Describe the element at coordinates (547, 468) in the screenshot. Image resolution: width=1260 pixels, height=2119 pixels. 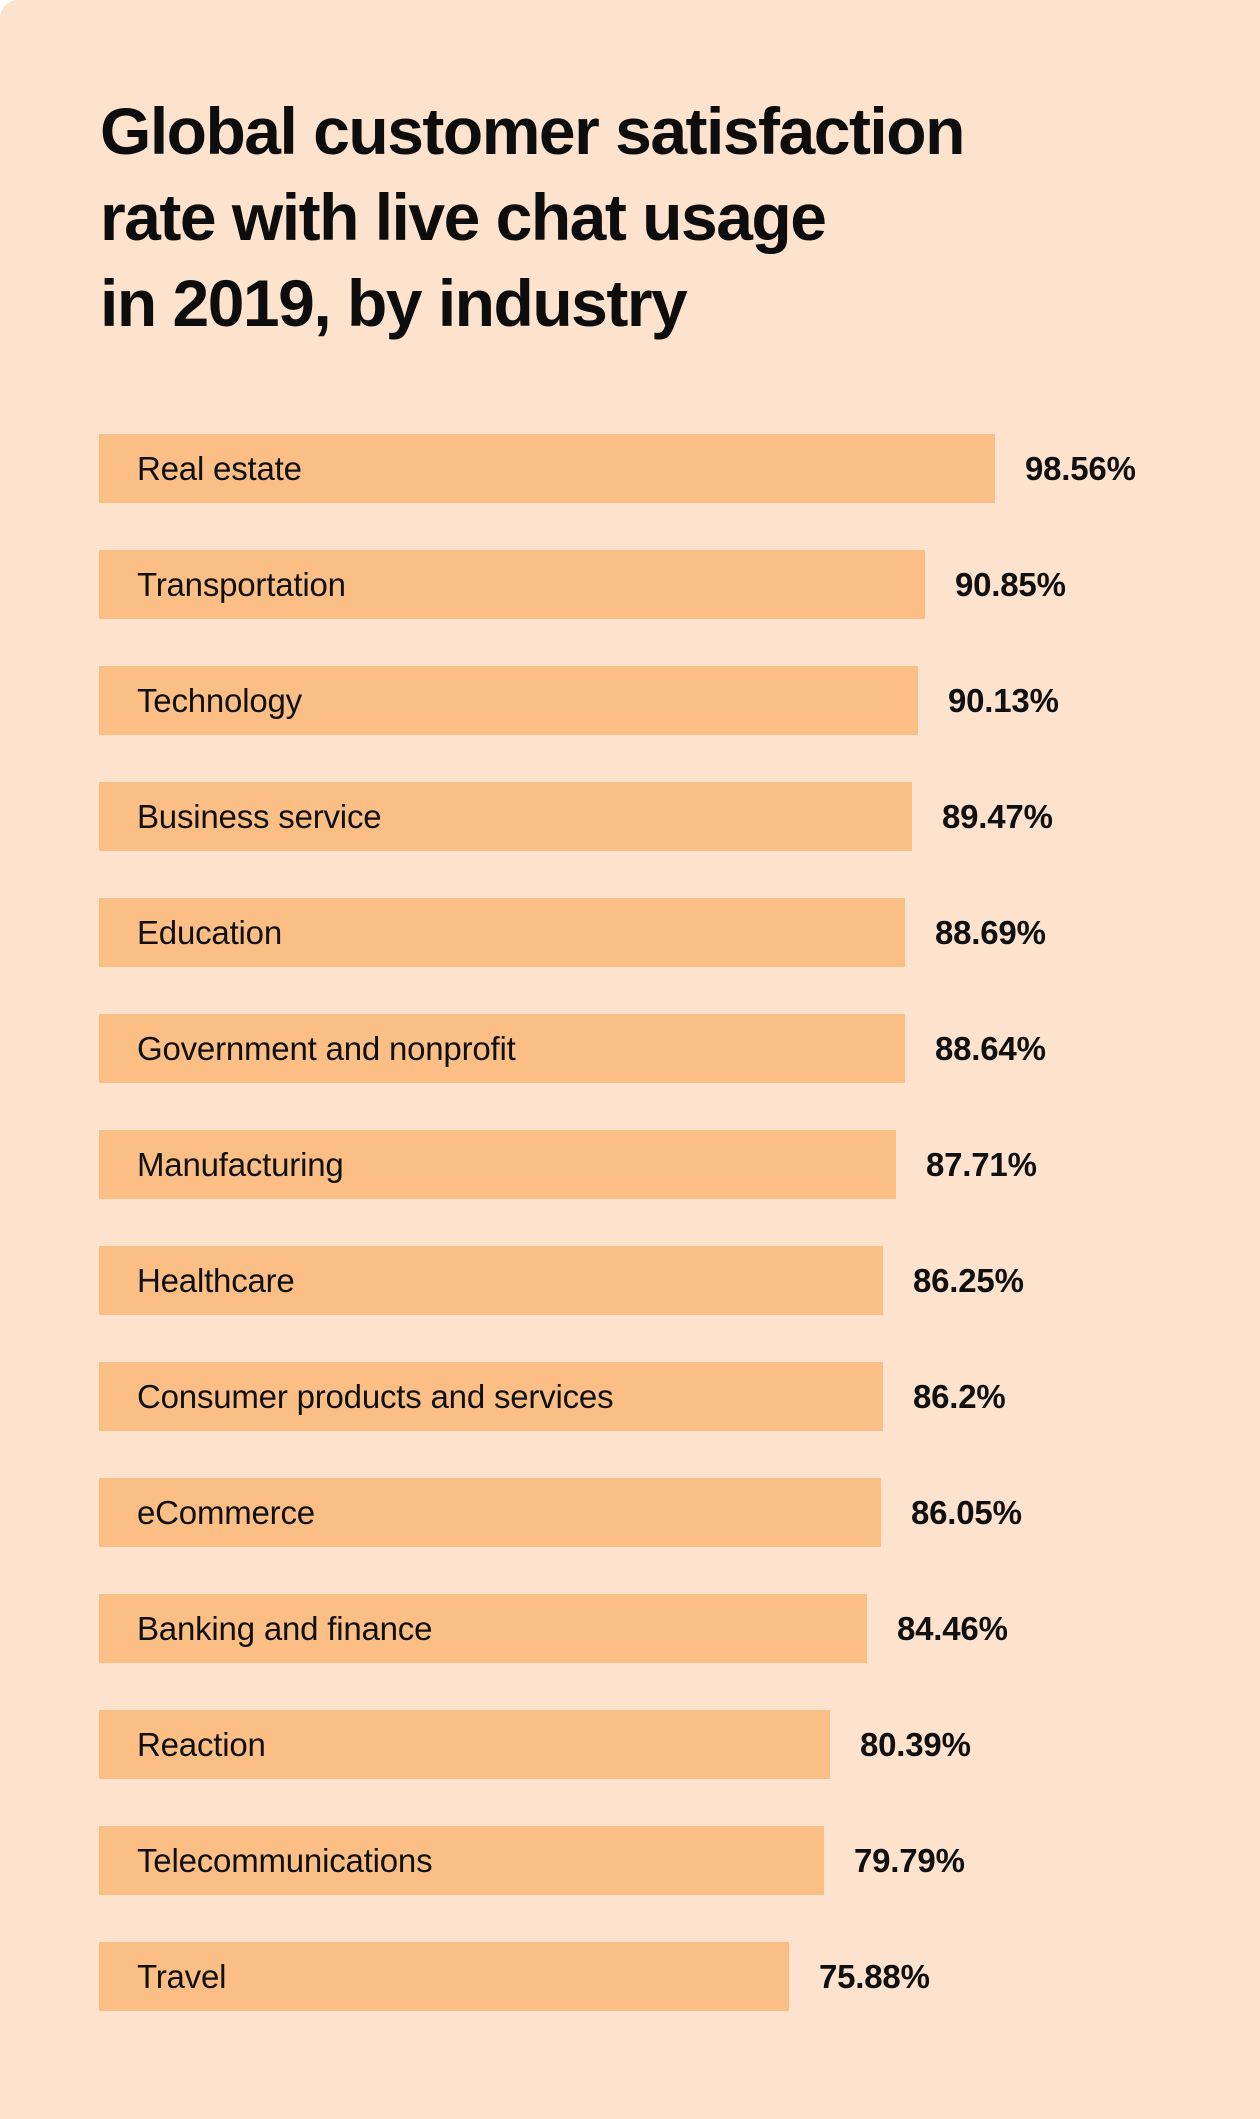
I see `bar: Real estate` at that location.